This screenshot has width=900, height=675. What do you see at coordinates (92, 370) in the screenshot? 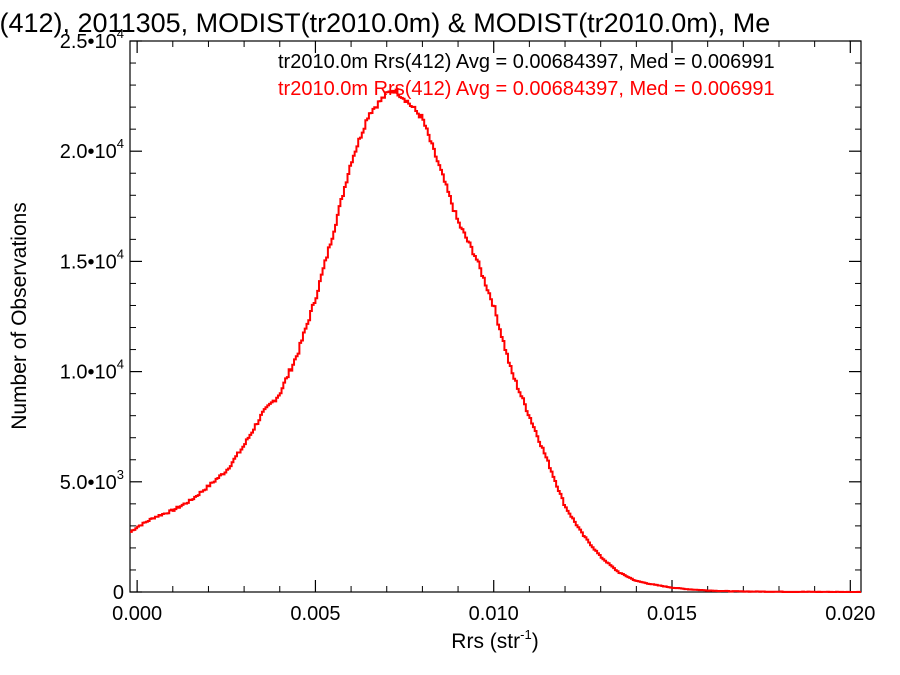
I see `y-tick-label-2: 1.0•104` at bounding box center [92, 370].